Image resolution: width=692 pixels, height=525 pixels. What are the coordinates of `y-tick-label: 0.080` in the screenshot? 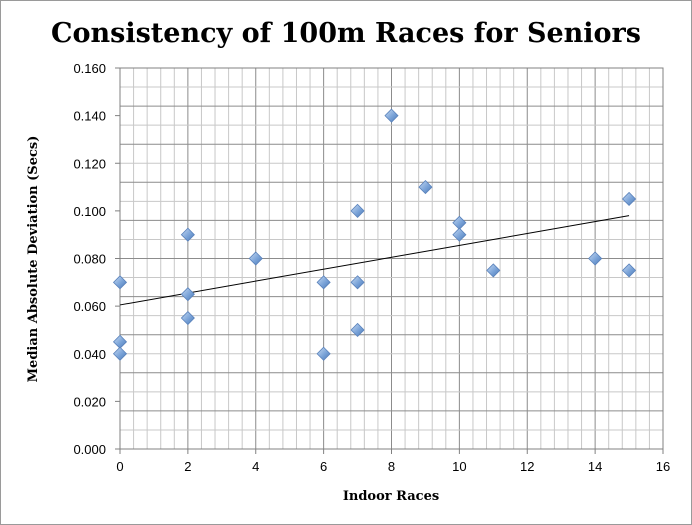 It's located at (89, 259).